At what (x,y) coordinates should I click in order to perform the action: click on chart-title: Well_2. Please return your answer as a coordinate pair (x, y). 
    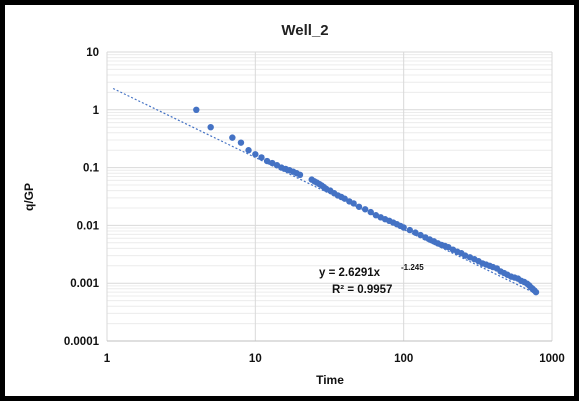
    Looking at the image, I should click on (304, 30).